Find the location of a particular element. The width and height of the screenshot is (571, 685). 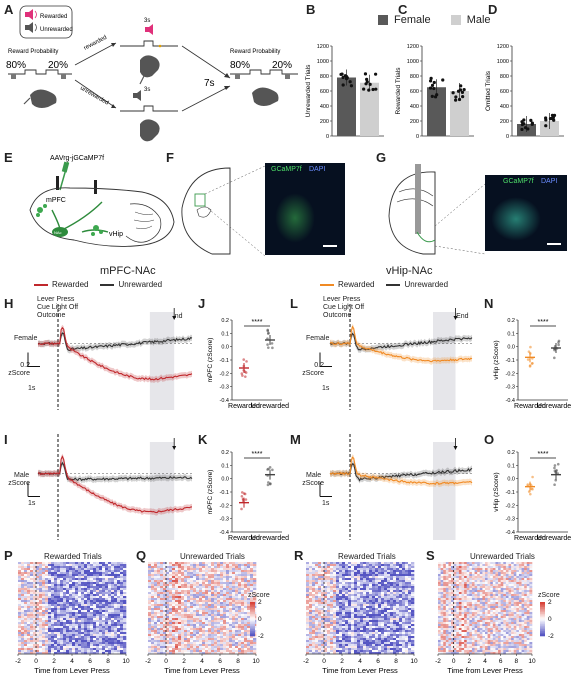

heat-xtick-label-p: 10 is located at coordinates (126, 661).